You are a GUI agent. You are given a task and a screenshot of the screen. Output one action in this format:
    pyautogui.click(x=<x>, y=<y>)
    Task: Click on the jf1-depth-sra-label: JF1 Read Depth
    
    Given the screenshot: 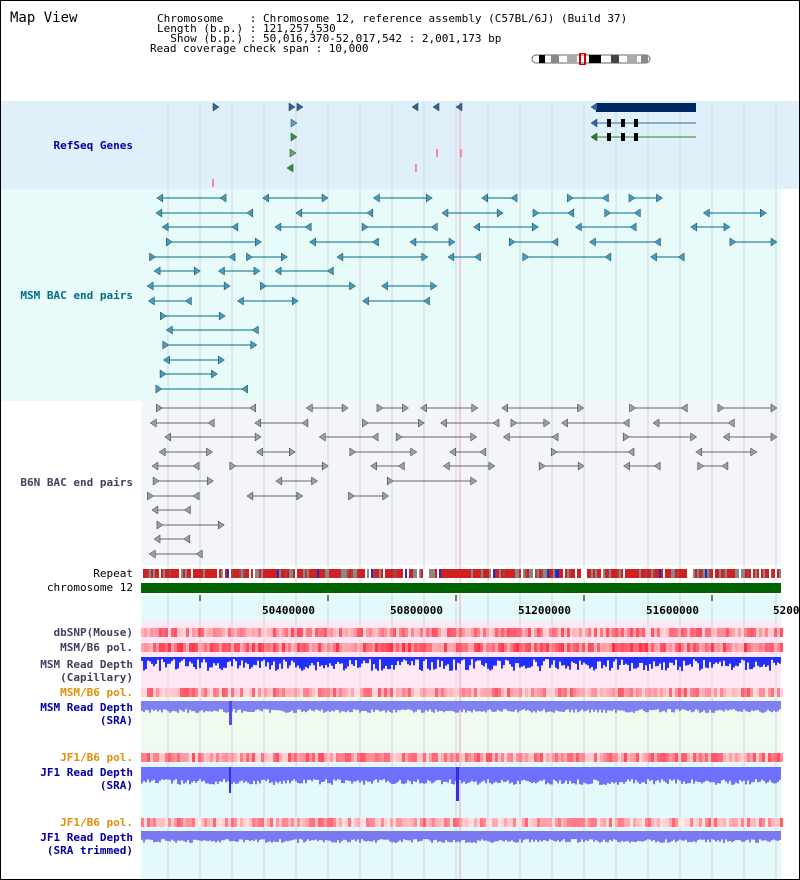 What is the action you would take?
    pyautogui.click(x=86, y=772)
    